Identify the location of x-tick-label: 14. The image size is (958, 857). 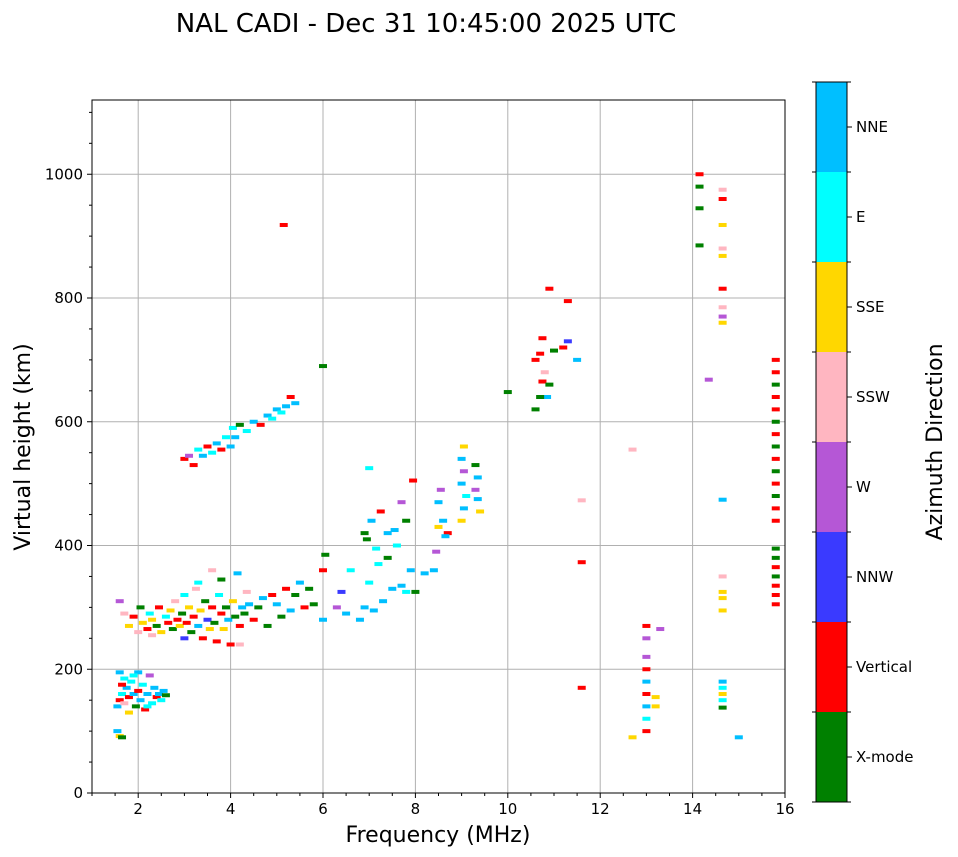
(692, 809).